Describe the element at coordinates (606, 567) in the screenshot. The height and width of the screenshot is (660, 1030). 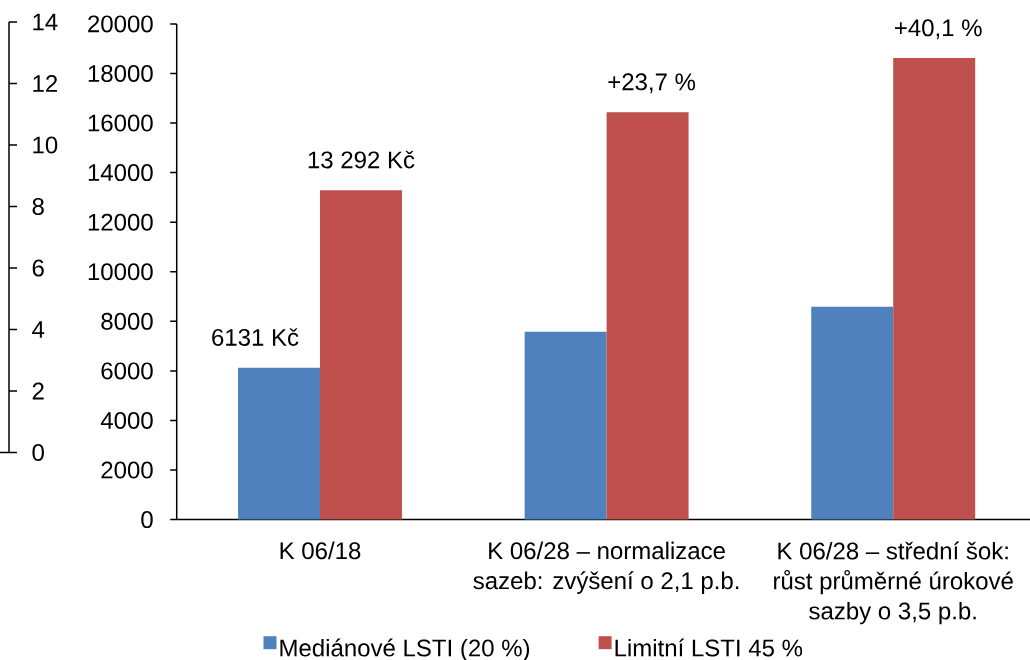
I see `x-tick-label: K 06/28 – normalizace sazeb: zvýšení o 2,1 p.b.` at that location.